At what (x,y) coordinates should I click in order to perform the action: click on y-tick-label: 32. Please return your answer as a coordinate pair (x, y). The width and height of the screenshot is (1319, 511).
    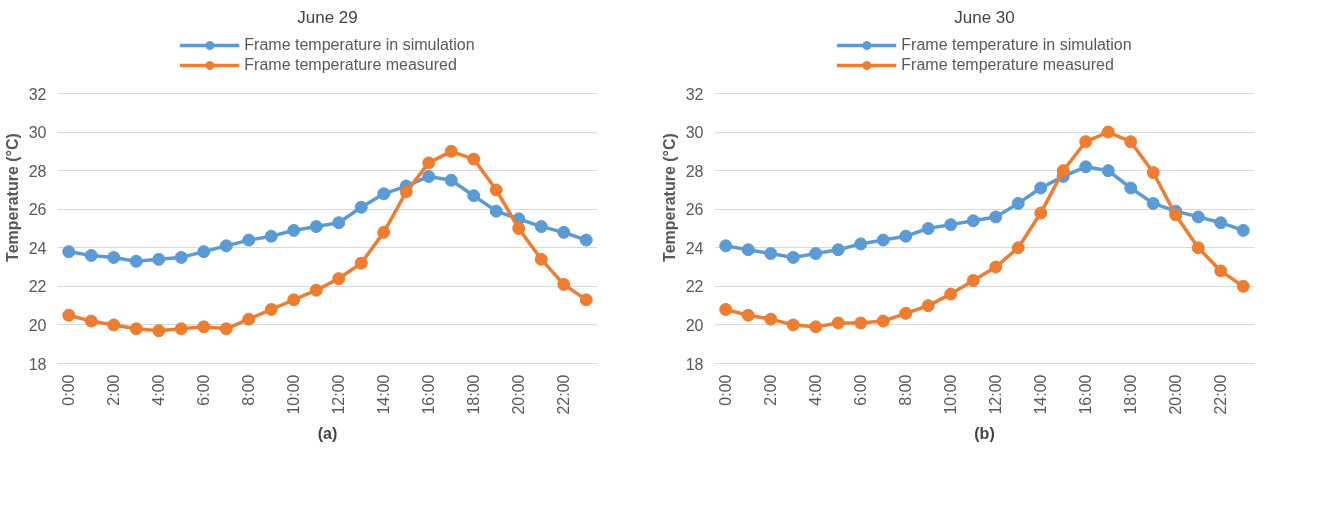
    Looking at the image, I should click on (694, 94).